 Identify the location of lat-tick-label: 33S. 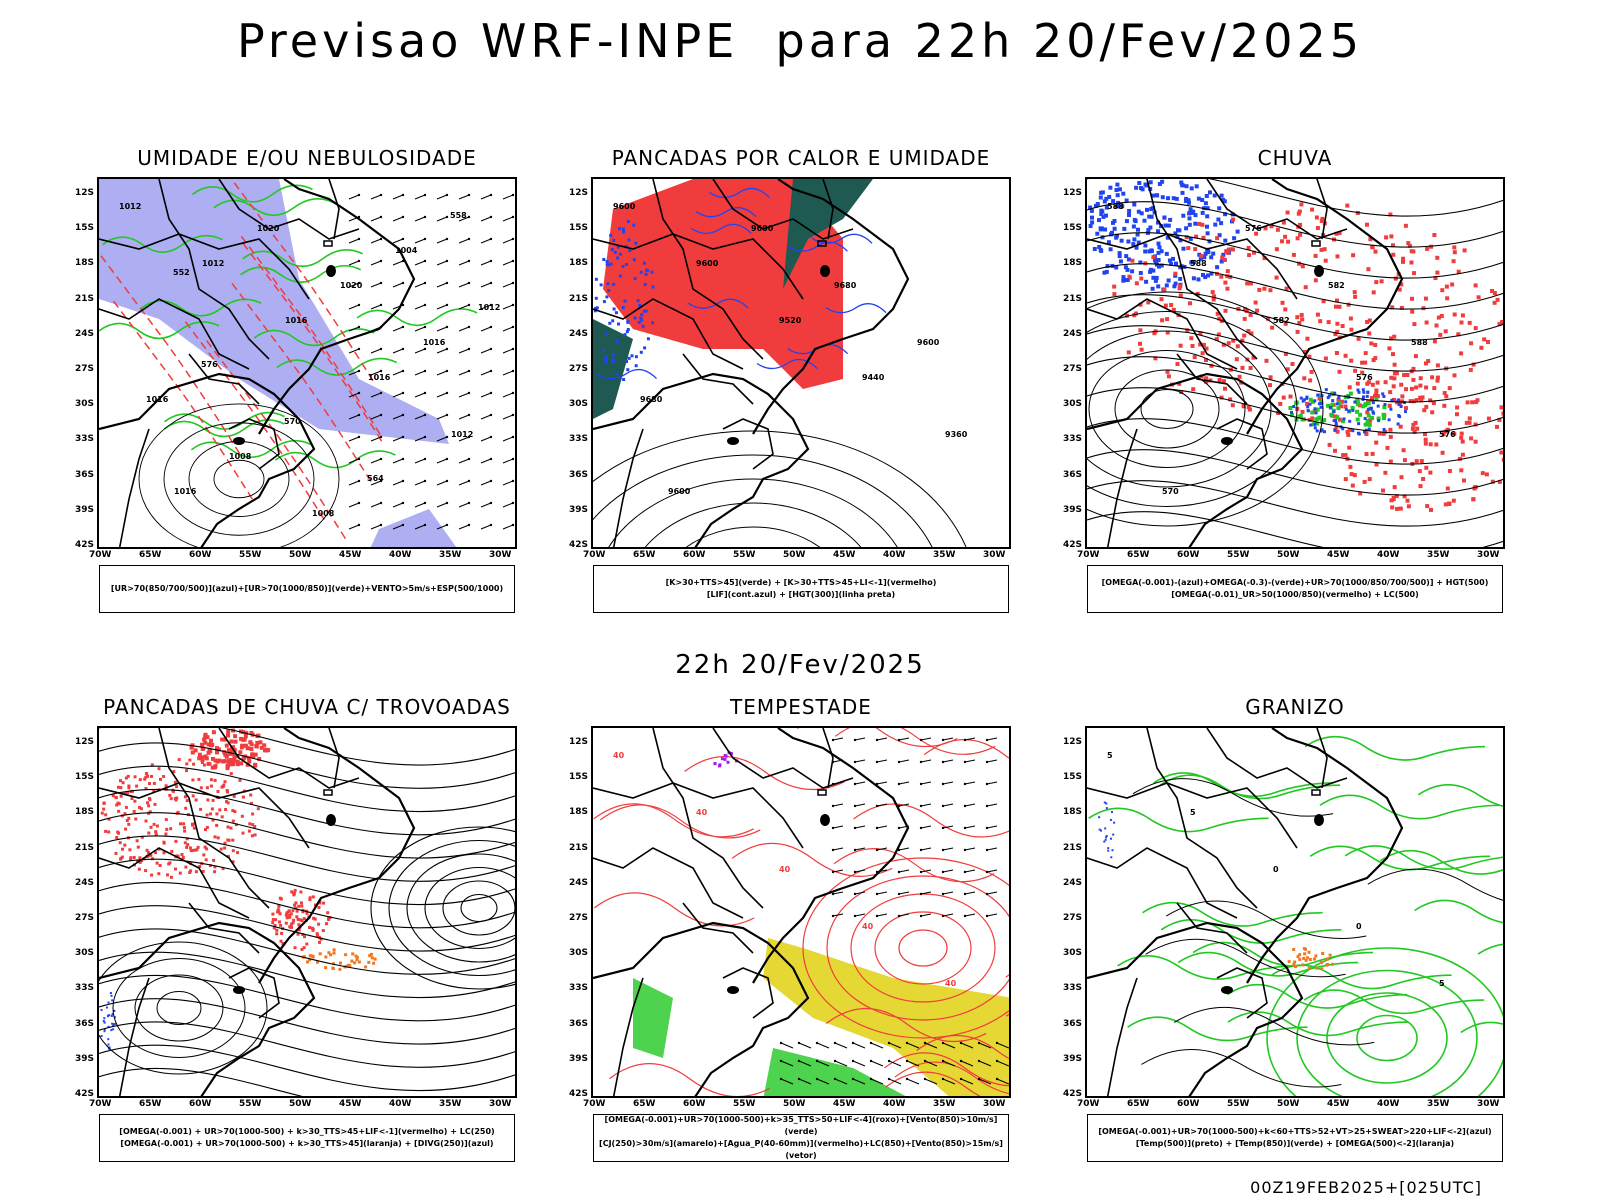
(579, 439).